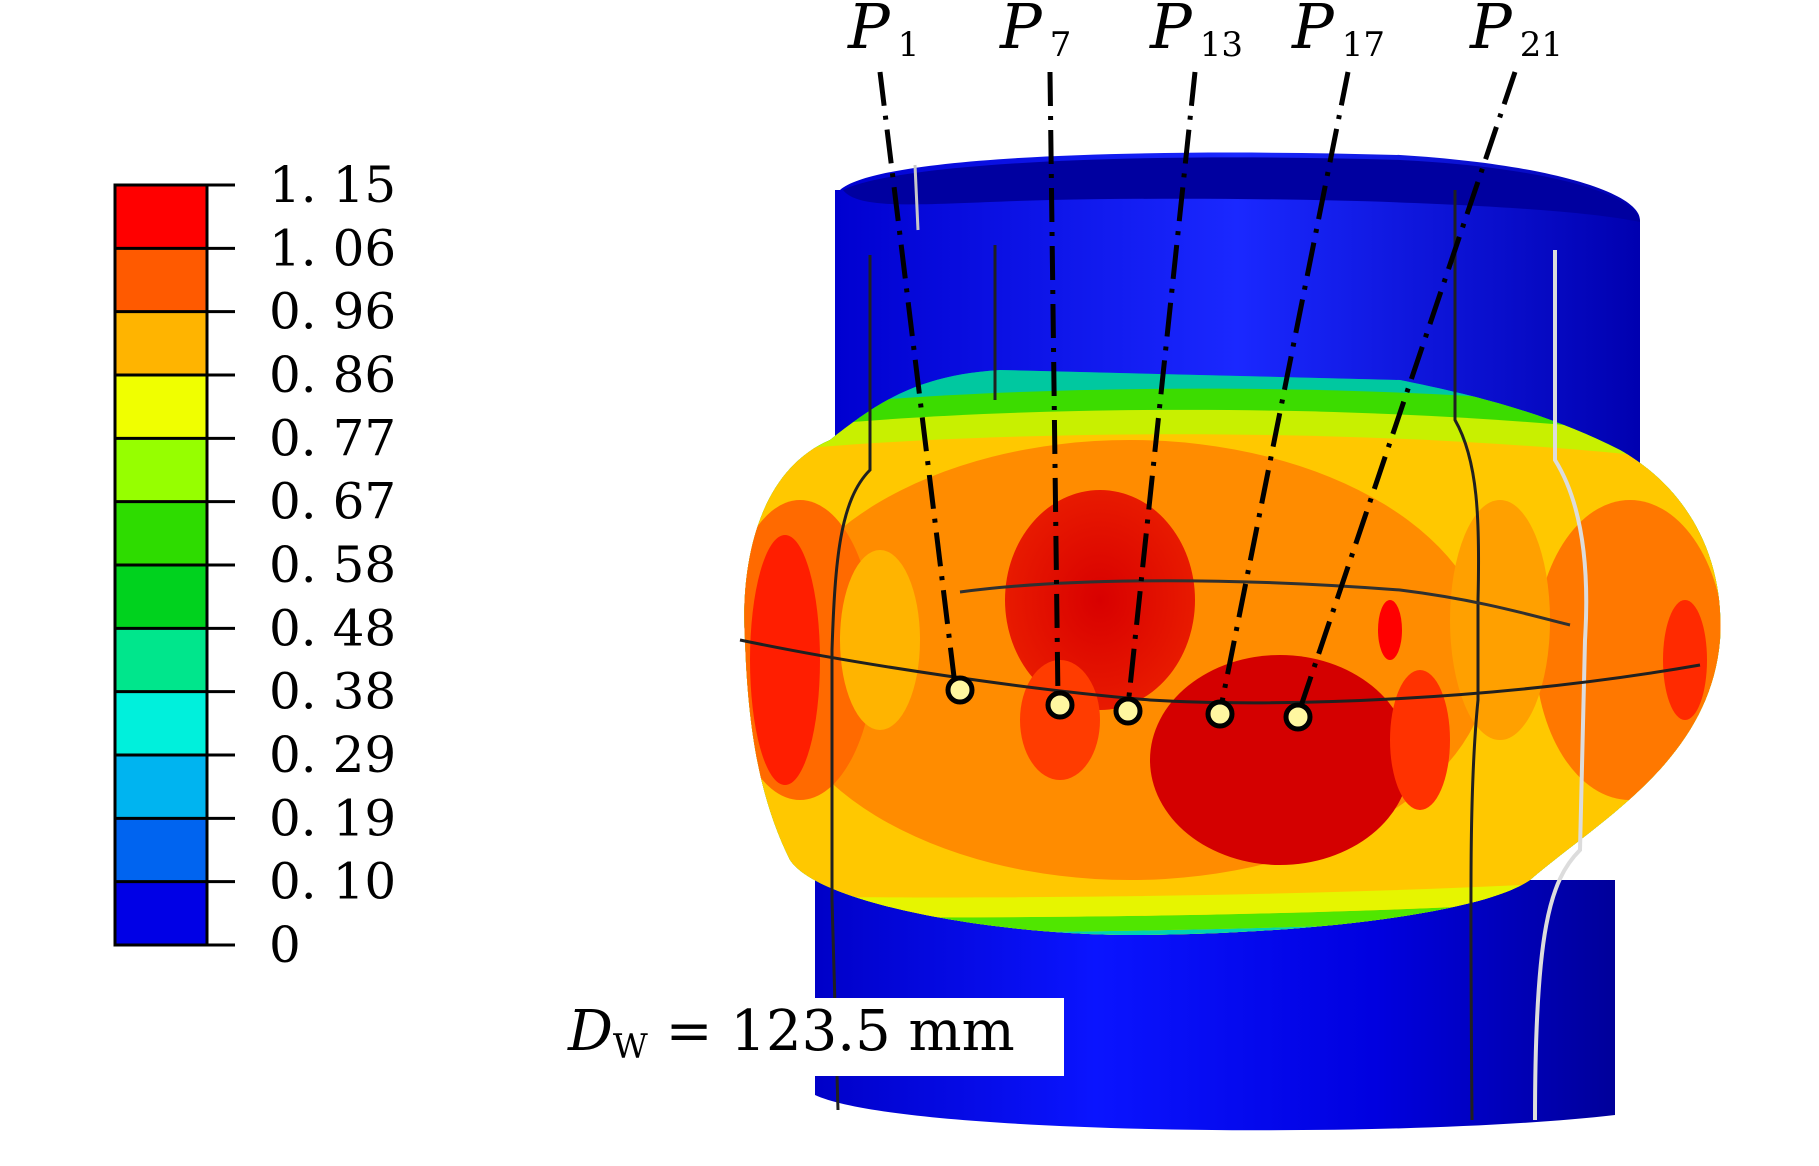 This screenshot has height=1166, width=1819. What do you see at coordinates (285, 945) in the screenshot?
I see `legend-label: 0` at bounding box center [285, 945].